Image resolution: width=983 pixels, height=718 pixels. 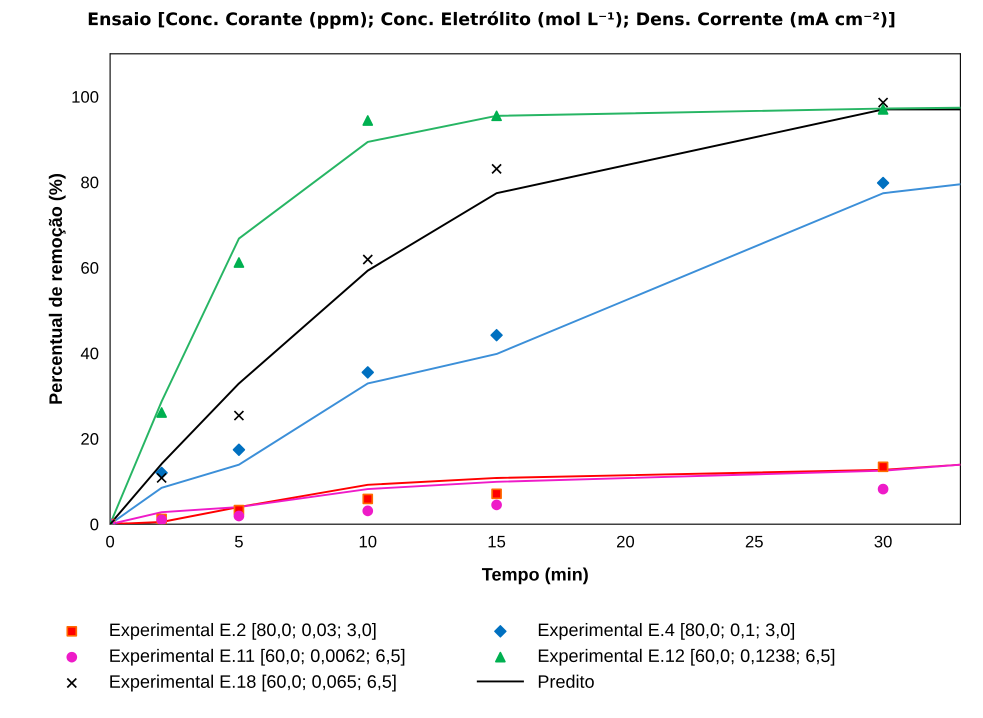 What do you see at coordinates (94, 524) in the screenshot?
I see `y-tick-label: 0` at bounding box center [94, 524].